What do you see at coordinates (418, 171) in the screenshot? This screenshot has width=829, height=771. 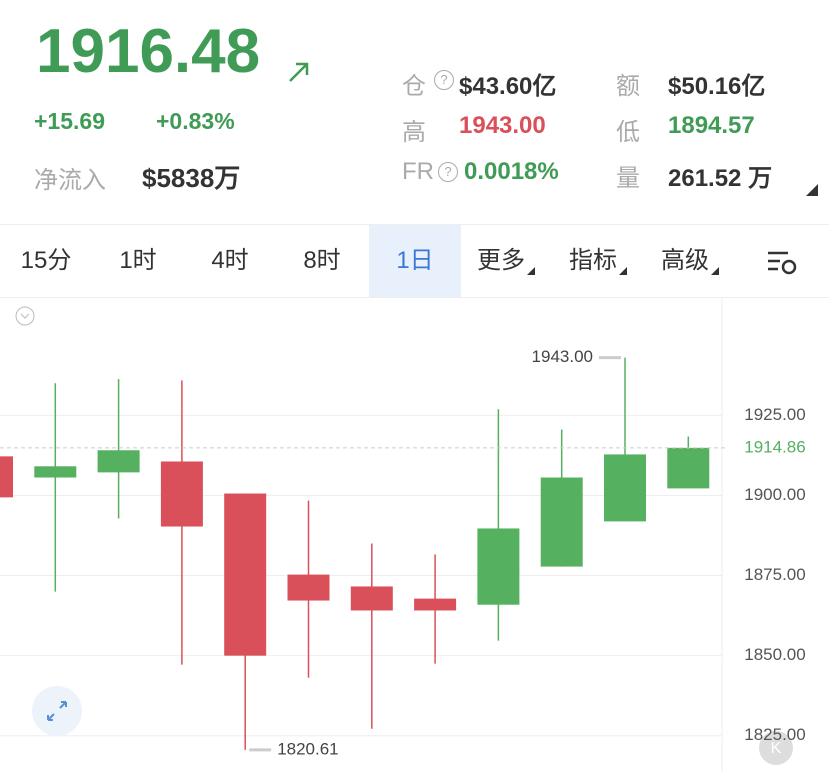 I see `stat-label: FR` at bounding box center [418, 171].